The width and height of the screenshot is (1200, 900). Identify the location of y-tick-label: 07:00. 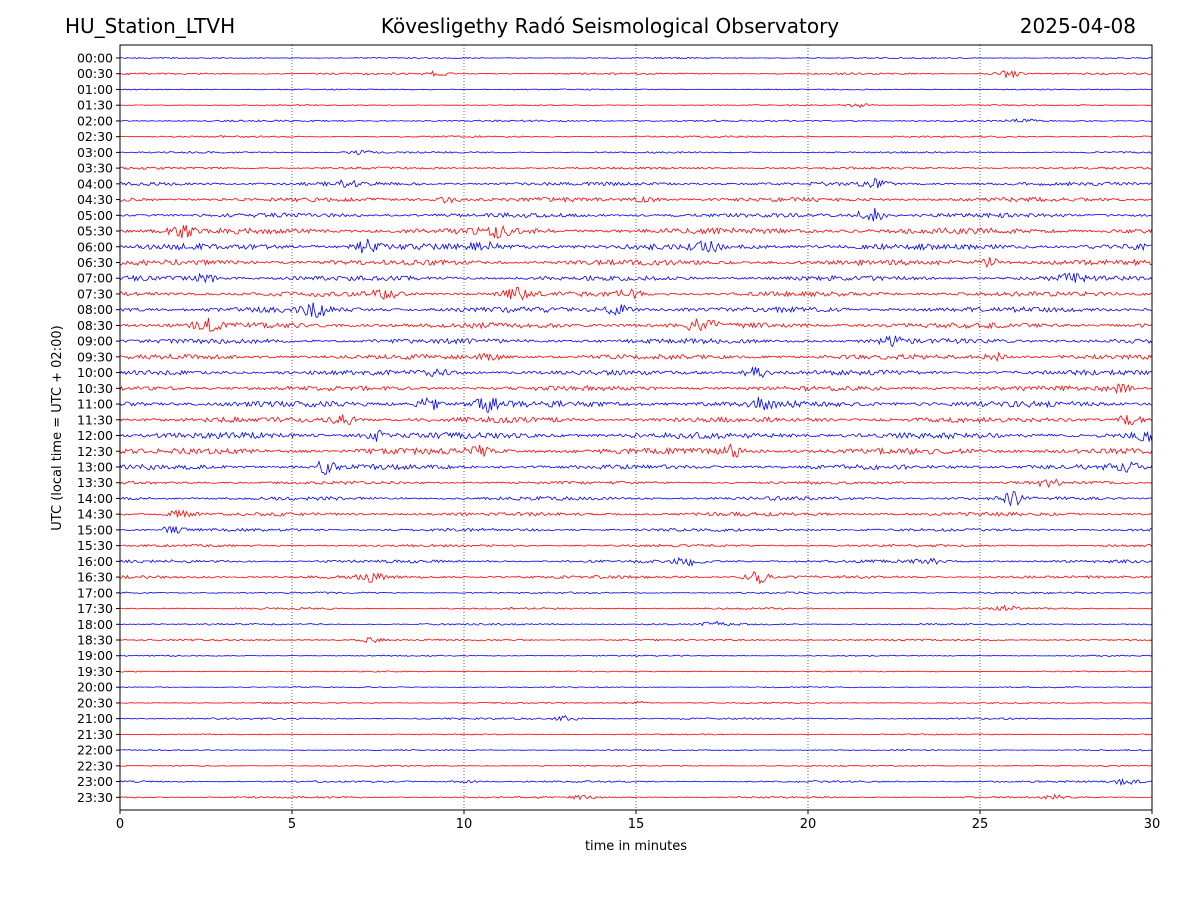
(95, 278).